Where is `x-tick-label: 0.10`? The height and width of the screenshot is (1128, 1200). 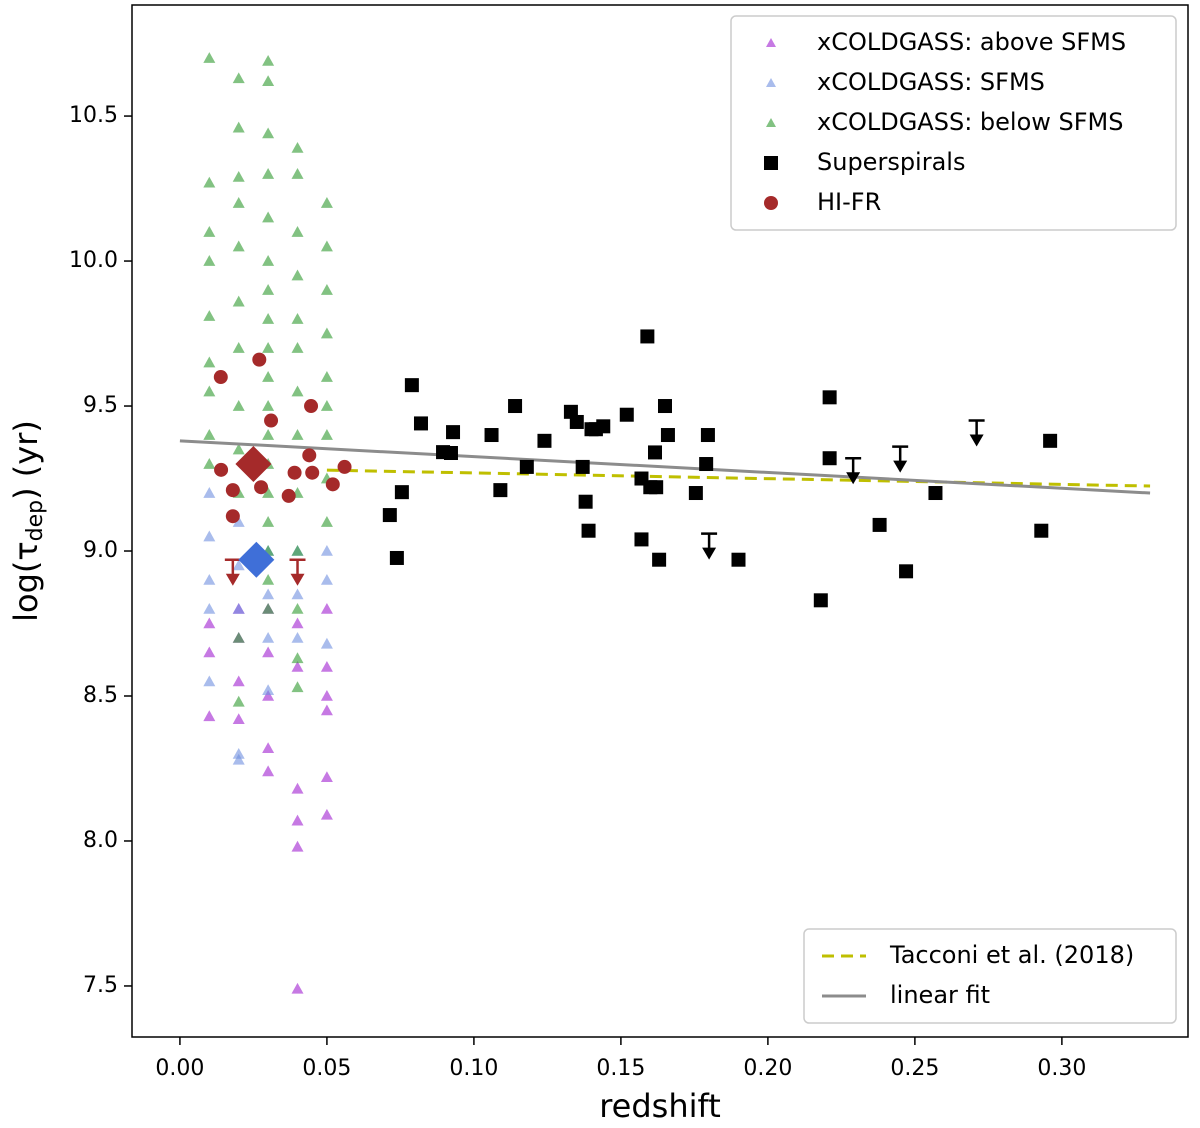
x-tick-label: 0.10 is located at coordinates (473, 1068).